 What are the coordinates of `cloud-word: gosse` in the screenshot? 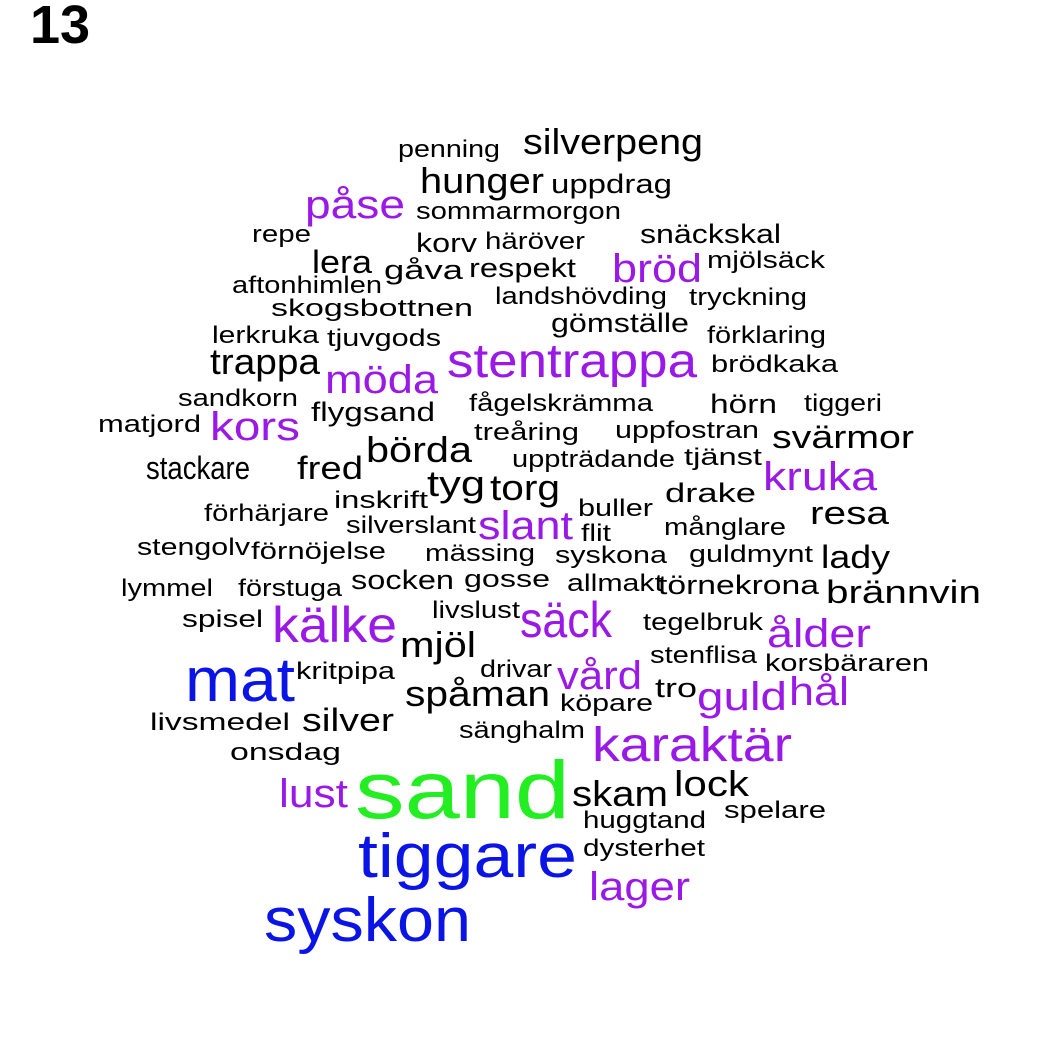 It's located at (507, 579).